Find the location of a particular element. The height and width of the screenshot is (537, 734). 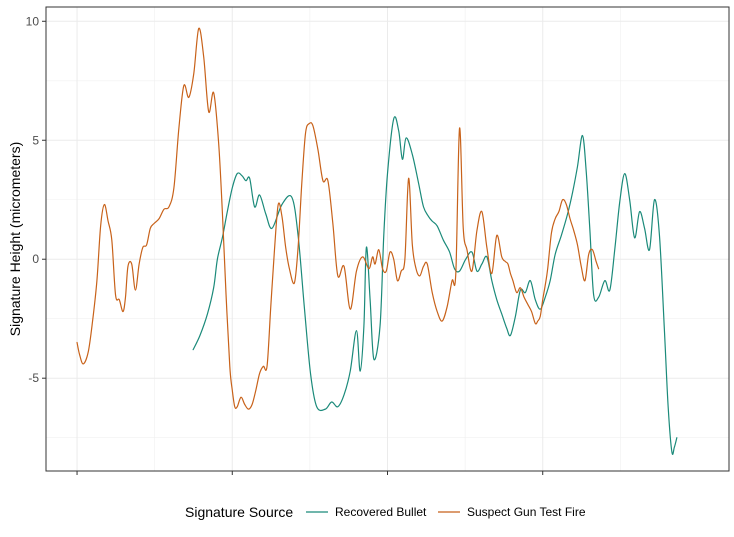

y-tick-label: 0 is located at coordinates (35, 259).